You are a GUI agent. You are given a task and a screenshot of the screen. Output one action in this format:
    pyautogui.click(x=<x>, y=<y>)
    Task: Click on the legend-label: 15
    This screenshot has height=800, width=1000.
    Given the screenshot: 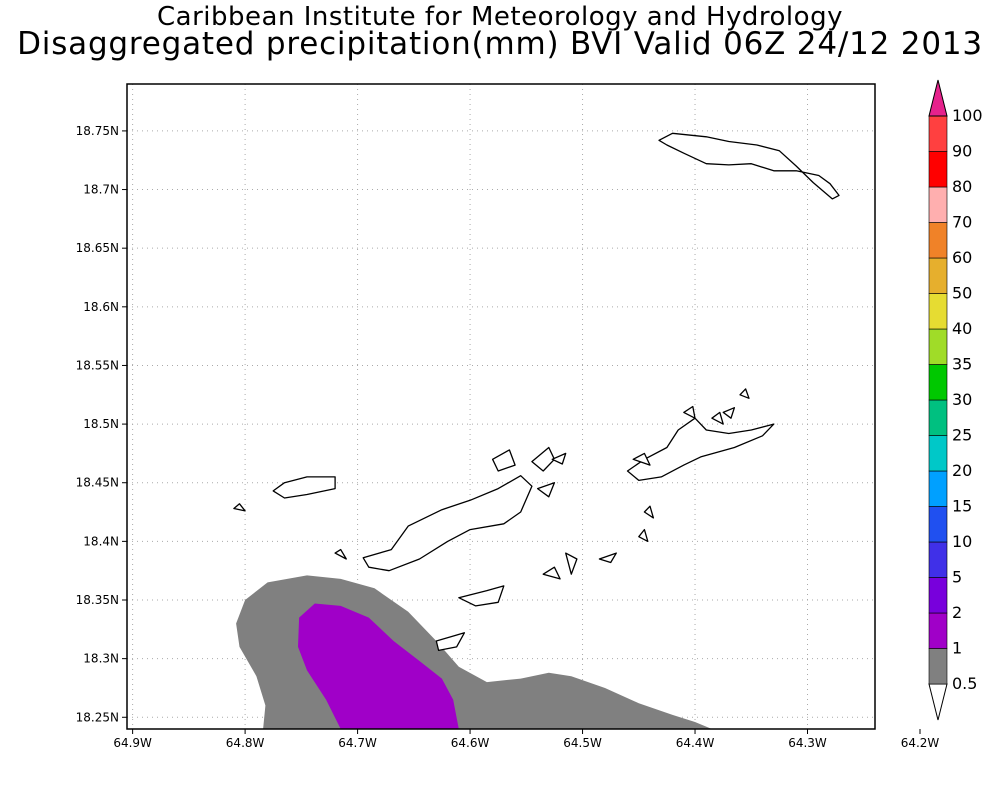 What is the action you would take?
    pyautogui.click(x=962, y=506)
    